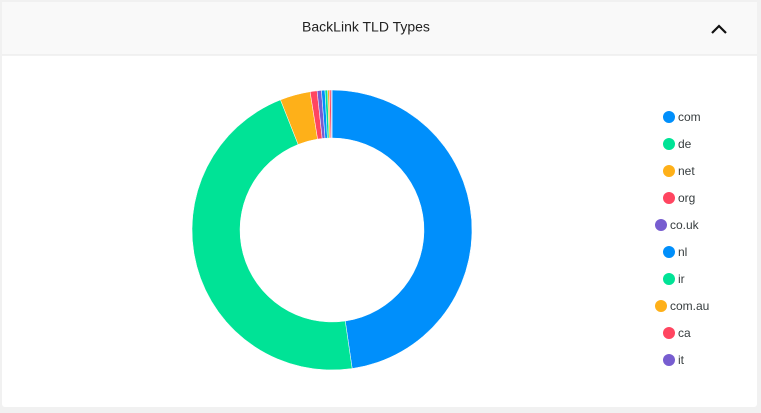  I want to click on legend-label: co.uk, so click(685, 225).